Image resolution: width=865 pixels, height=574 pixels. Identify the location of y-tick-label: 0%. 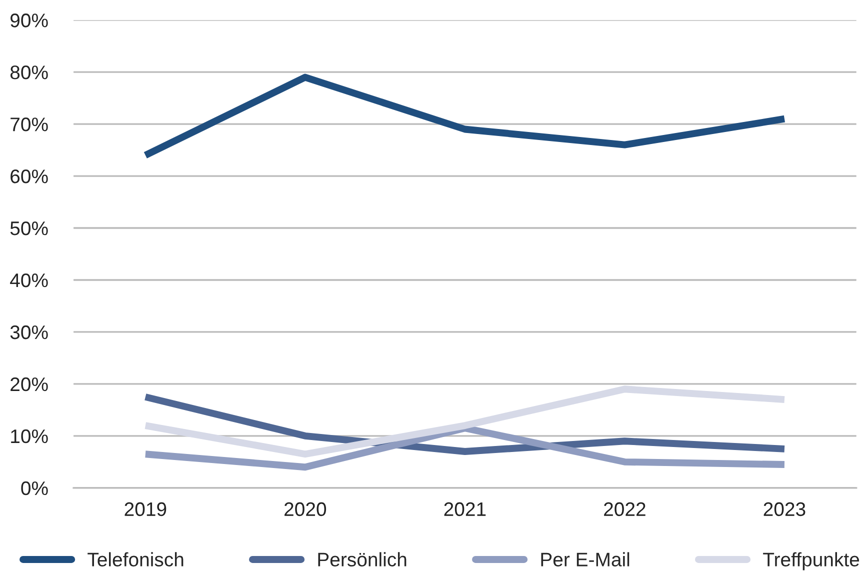
(34, 488).